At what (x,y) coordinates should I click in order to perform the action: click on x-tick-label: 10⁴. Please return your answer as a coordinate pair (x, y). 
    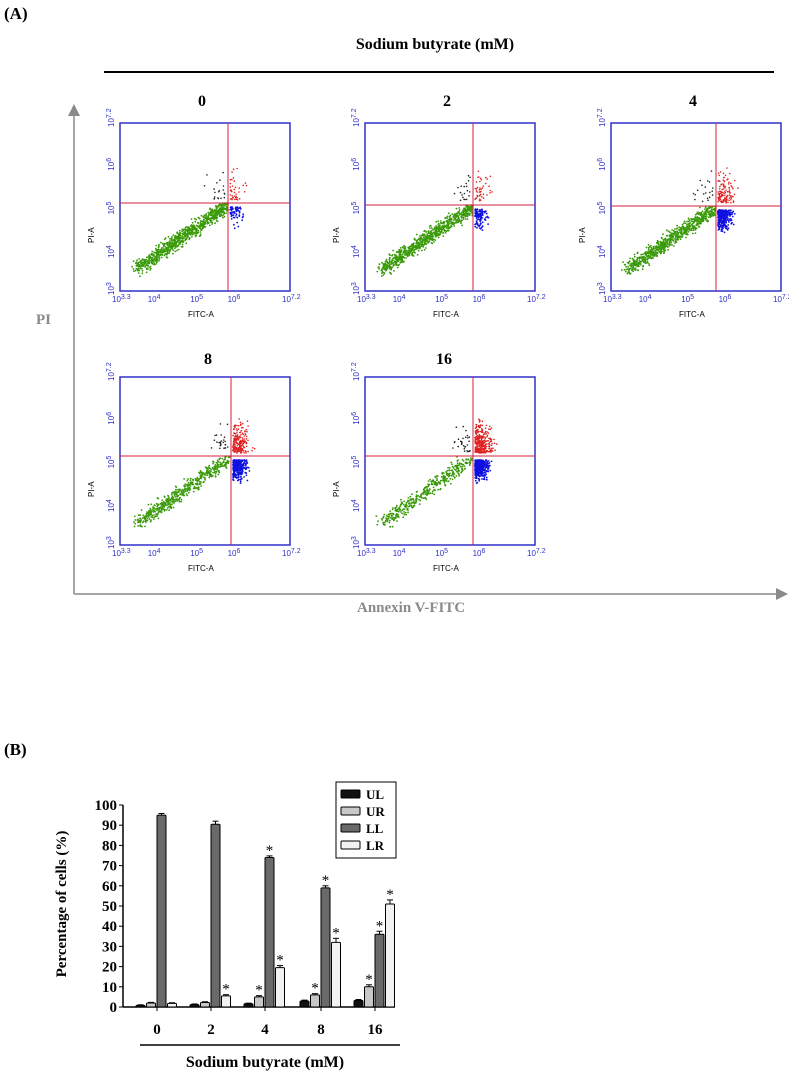
    Looking at the image, I should click on (645, 299).